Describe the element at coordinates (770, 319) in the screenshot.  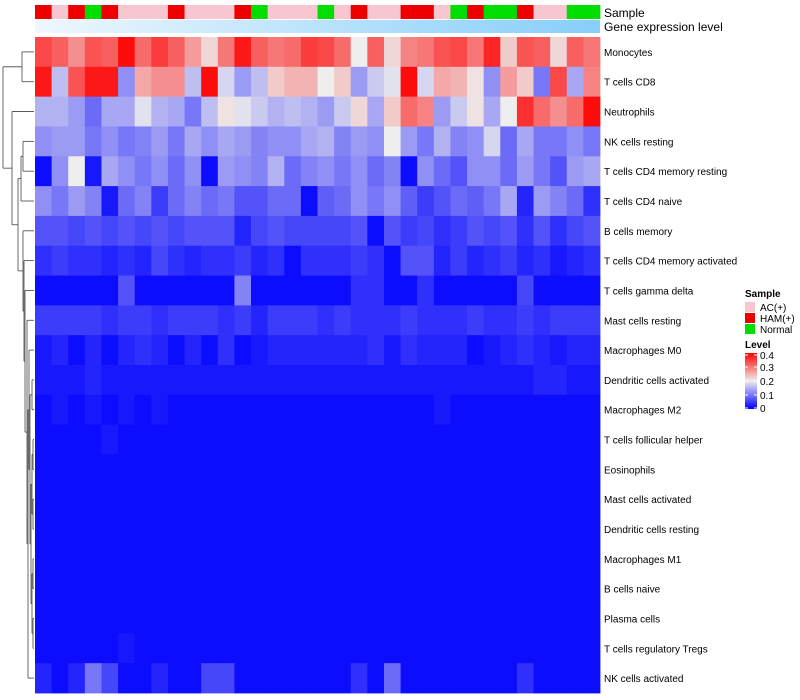
I see `legend-sample-items: AC(+)HAM(+)Normal` at that location.